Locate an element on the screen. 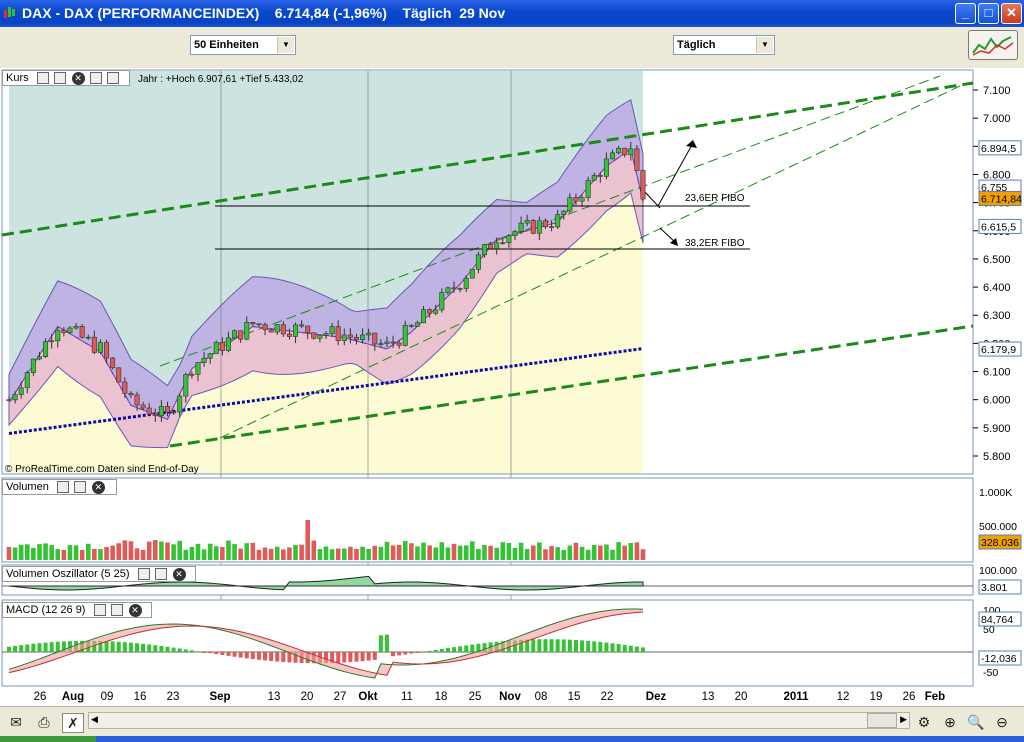 Image resolution: width=1024 pixels, height=742 pixels. zoom-fit-icon: ⊕ is located at coordinates (950, 722).